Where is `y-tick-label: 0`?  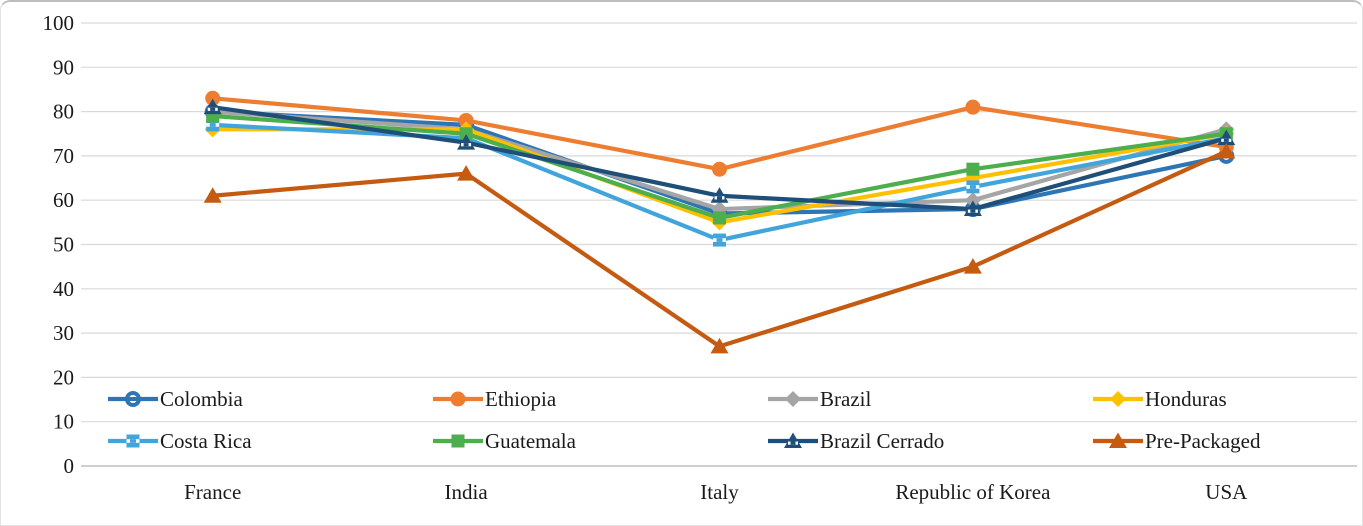
y-tick-label: 0 is located at coordinates (69, 466).